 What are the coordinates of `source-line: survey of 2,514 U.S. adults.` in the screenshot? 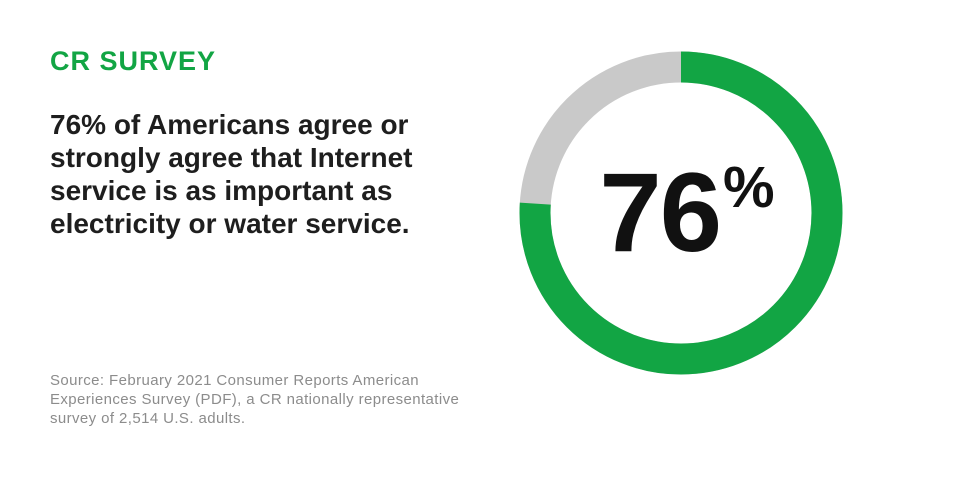 It's located at (148, 418).